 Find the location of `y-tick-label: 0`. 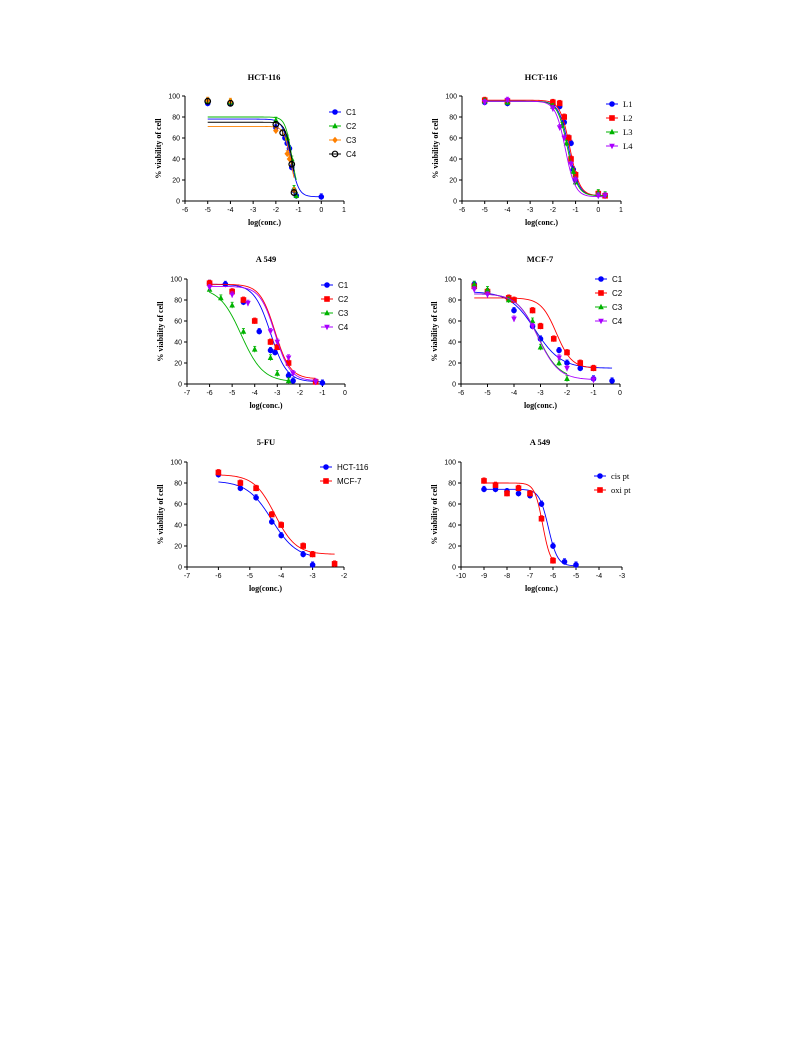

y-tick-label: 0 is located at coordinates (180, 568).